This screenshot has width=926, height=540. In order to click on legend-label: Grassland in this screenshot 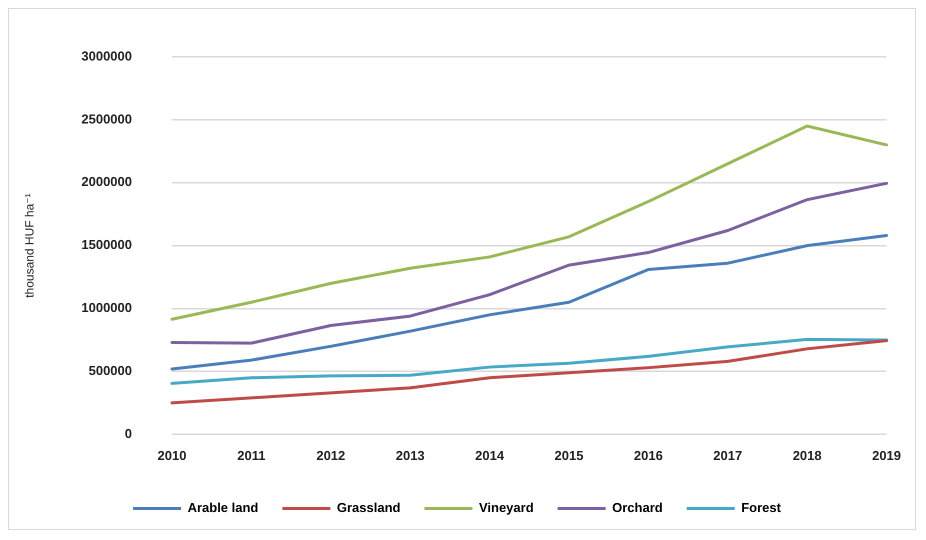, I will do `click(368, 508)`.